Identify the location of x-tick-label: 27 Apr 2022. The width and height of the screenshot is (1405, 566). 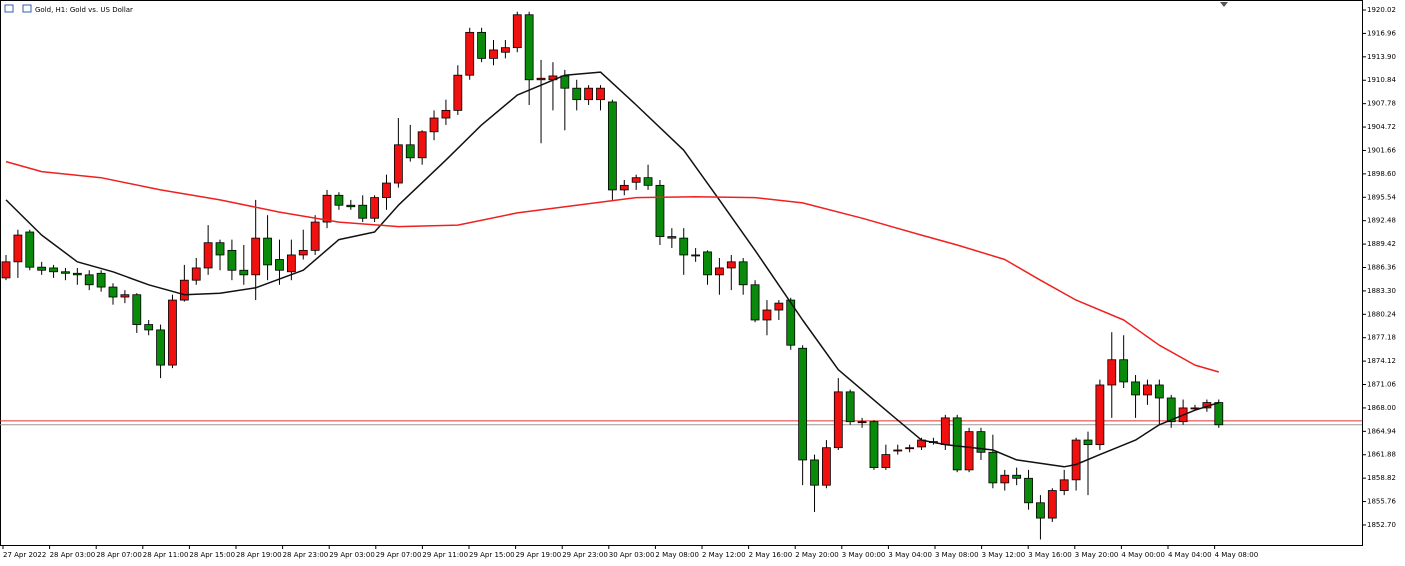
(24, 555).